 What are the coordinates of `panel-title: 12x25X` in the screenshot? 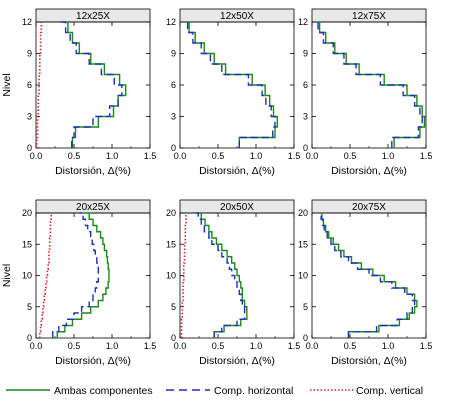 It's located at (93, 16).